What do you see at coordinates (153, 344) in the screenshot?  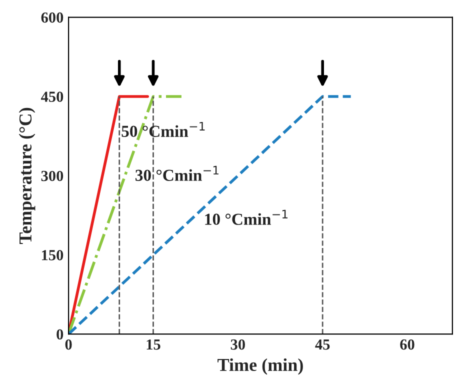 I see `x-tick-label: 15` at bounding box center [153, 344].